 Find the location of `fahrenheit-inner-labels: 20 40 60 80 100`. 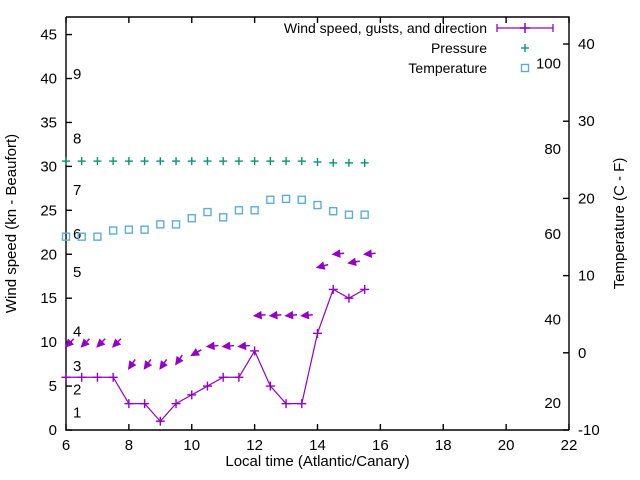

fahrenheit-inner-labels: 20 40 60 80 100 is located at coordinates (548, 233).